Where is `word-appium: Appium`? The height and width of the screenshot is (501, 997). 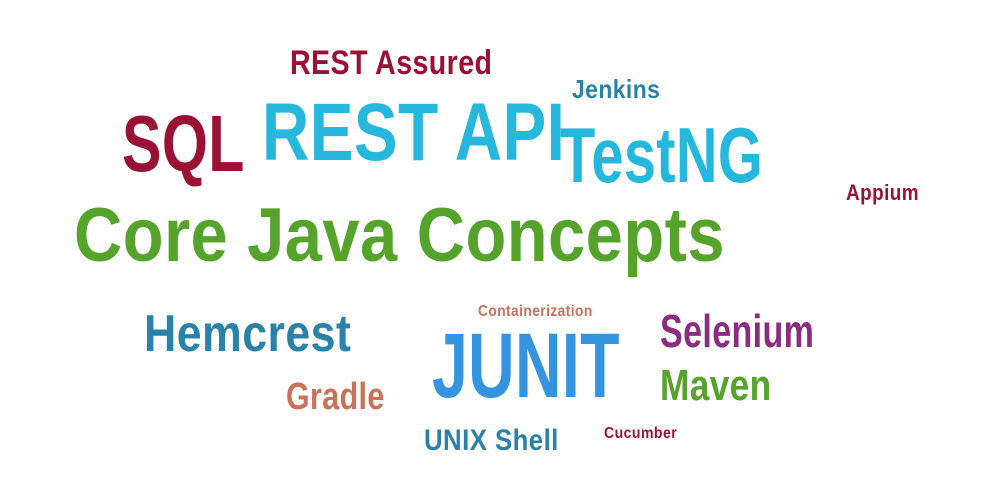 word-appium: Appium is located at coordinates (883, 192).